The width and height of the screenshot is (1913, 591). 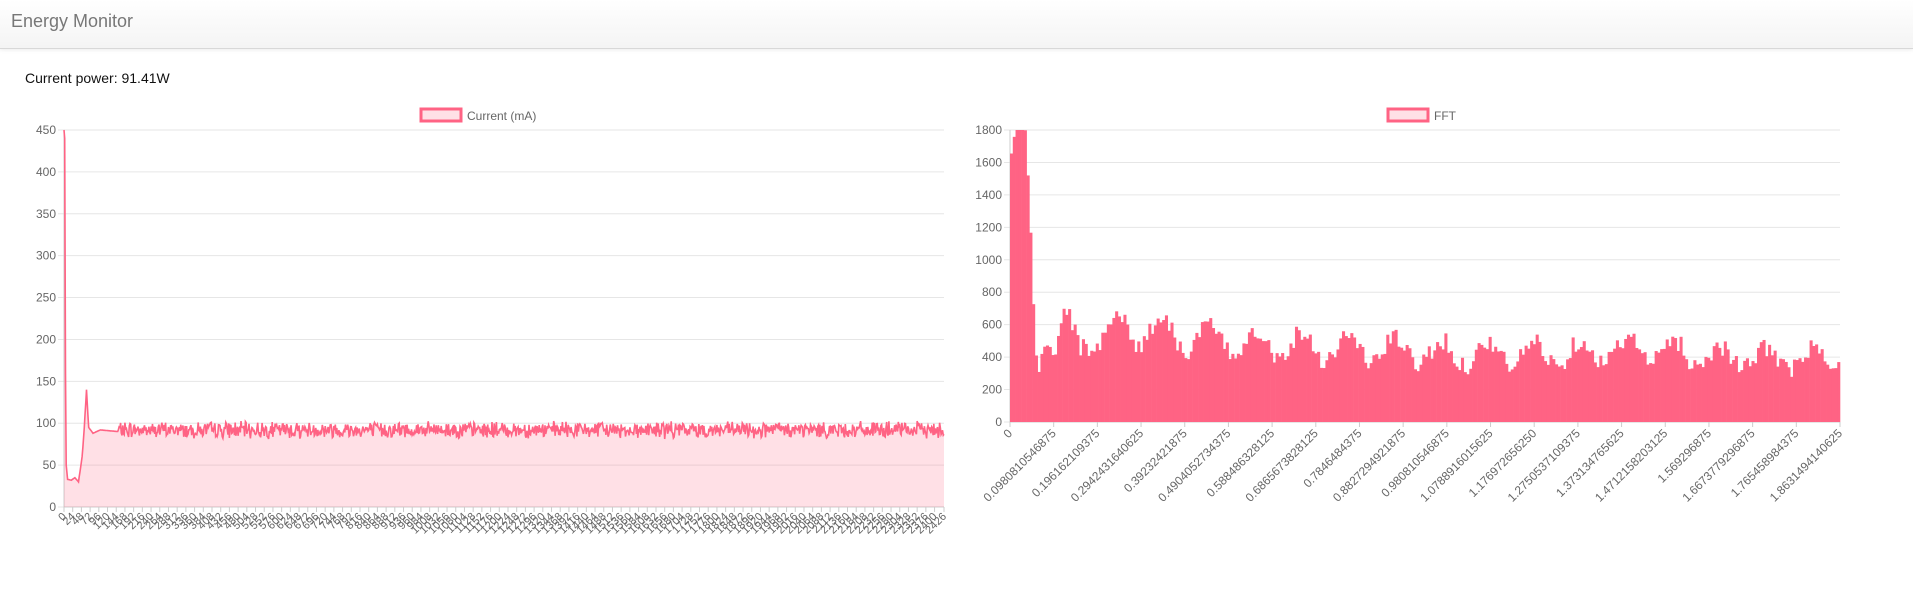 I want to click on legend-swatch, so click(x=1408, y=115).